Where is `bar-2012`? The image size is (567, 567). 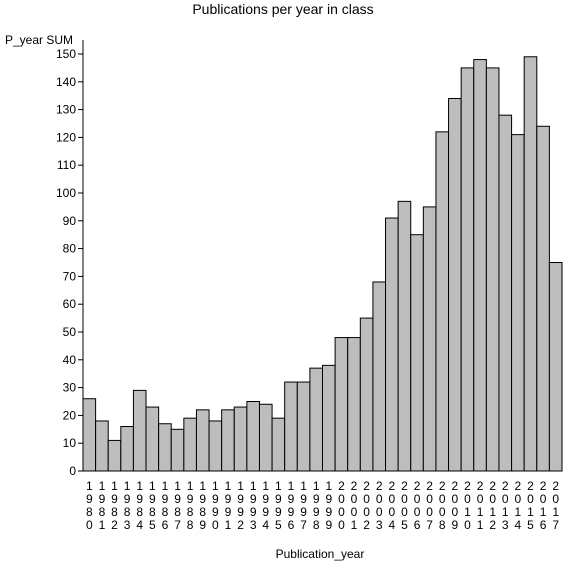 bar-2012 is located at coordinates (492, 269).